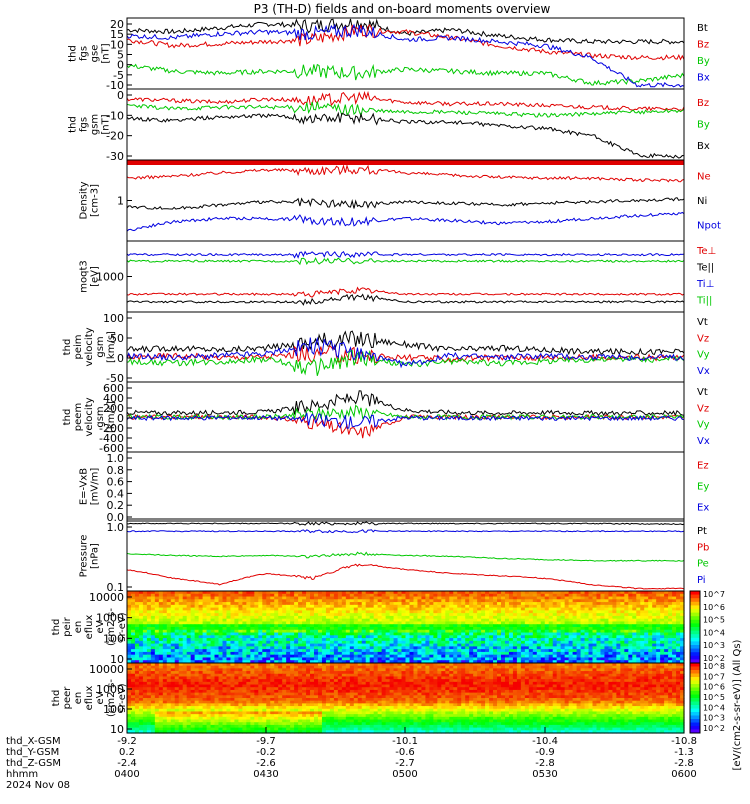 This screenshot has width=750, height=804. I want to click on panel-electron-velocity, so click(405, 417).